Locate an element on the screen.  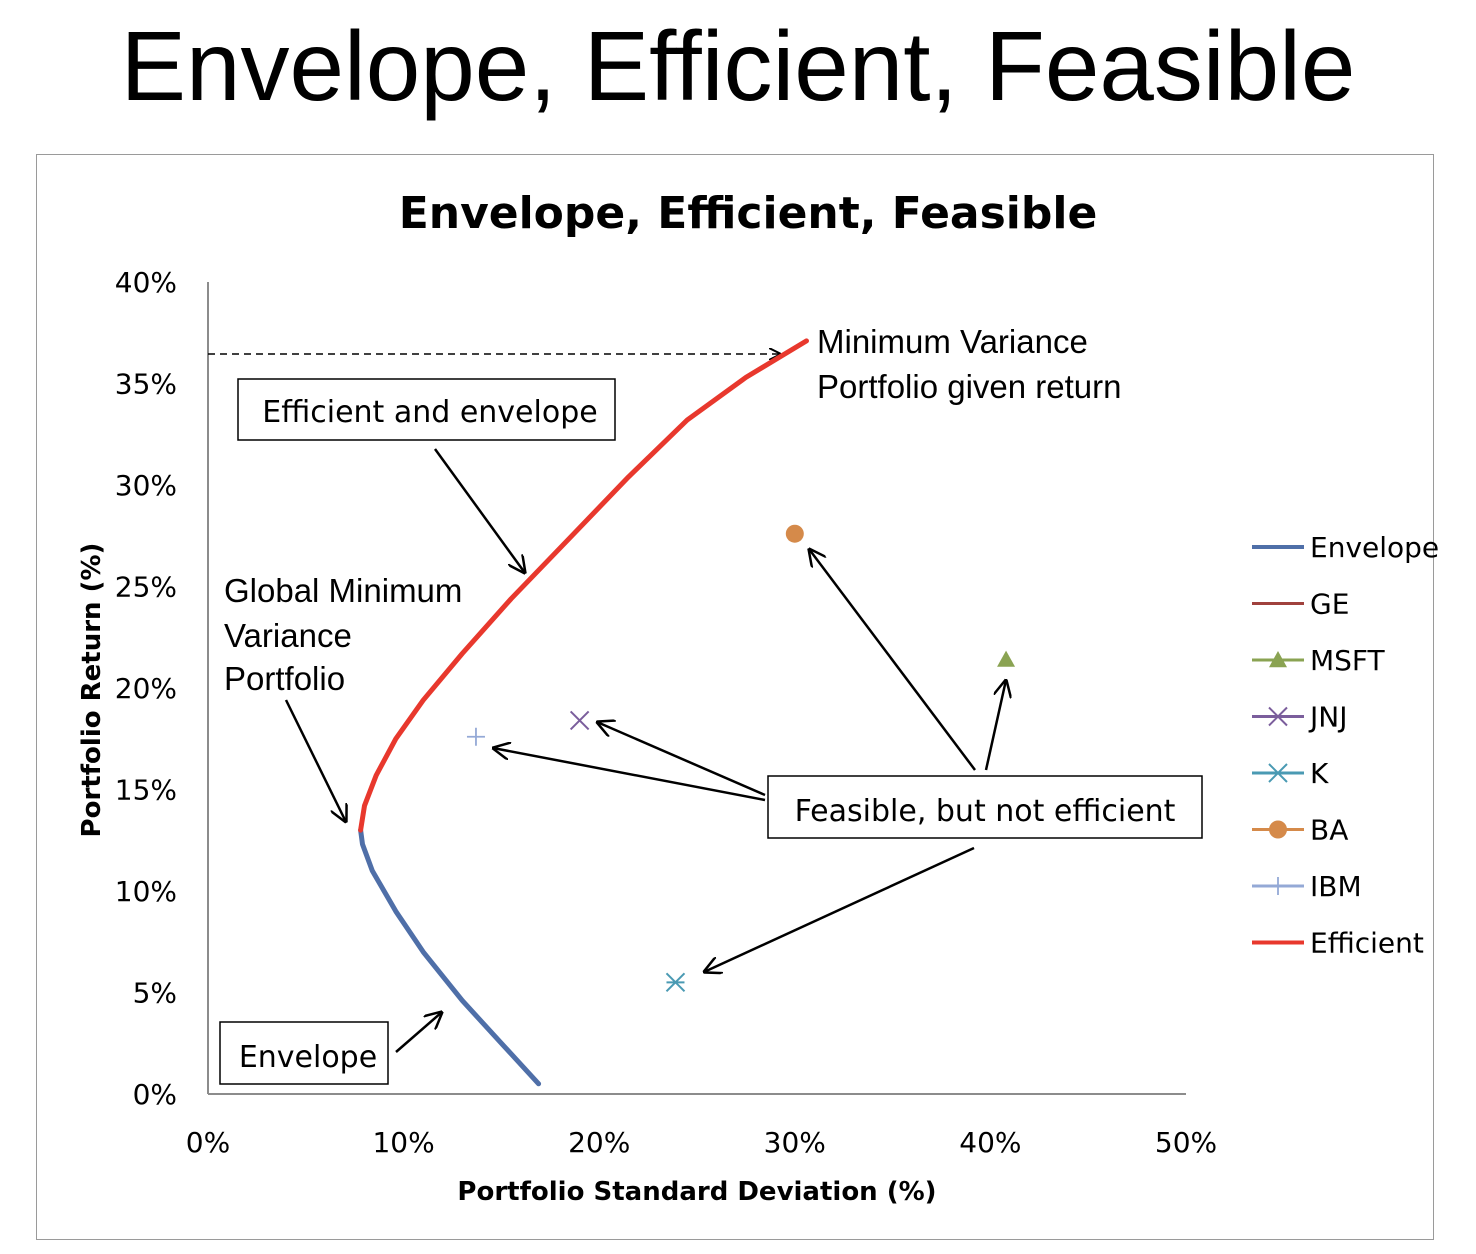
legend: Envelope GE MSFT JNJ K BA IBM Efficient is located at coordinates (1345, 745).